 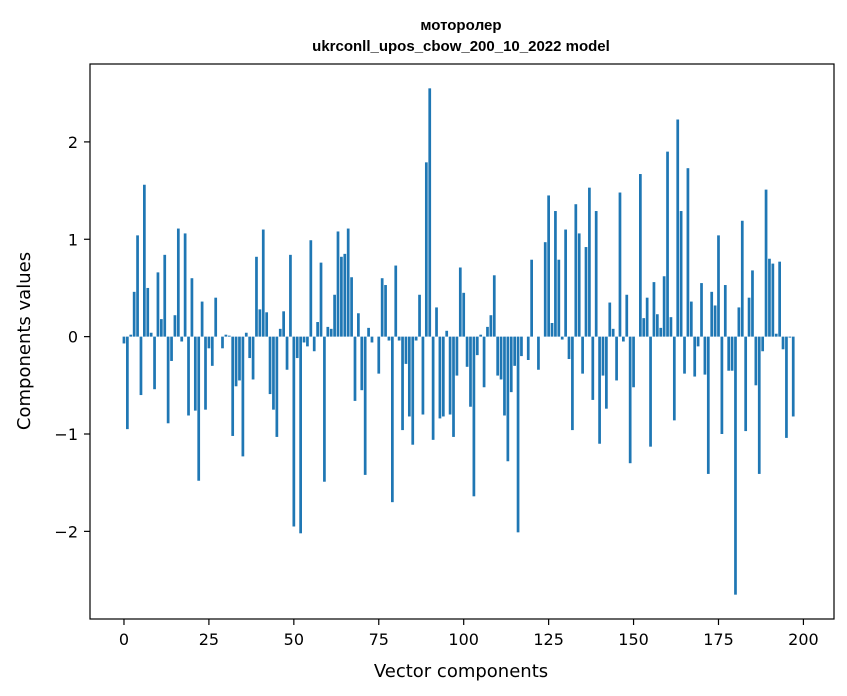 I want to click on y-axis-label: Components values, so click(x=24, y=341).